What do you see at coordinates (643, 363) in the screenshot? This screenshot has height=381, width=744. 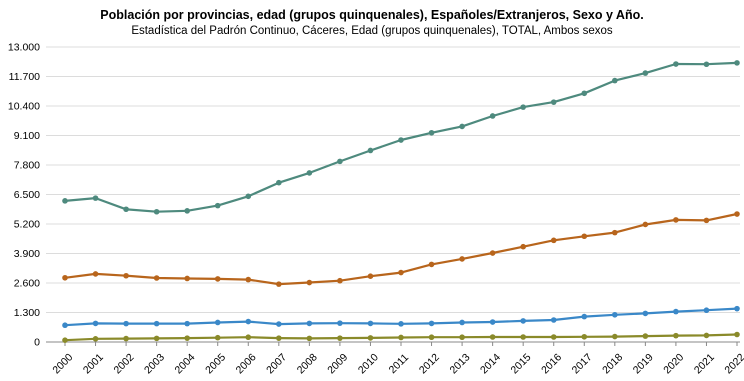 I see `x-tick-label: 2019` at bounding box center [643, 363].